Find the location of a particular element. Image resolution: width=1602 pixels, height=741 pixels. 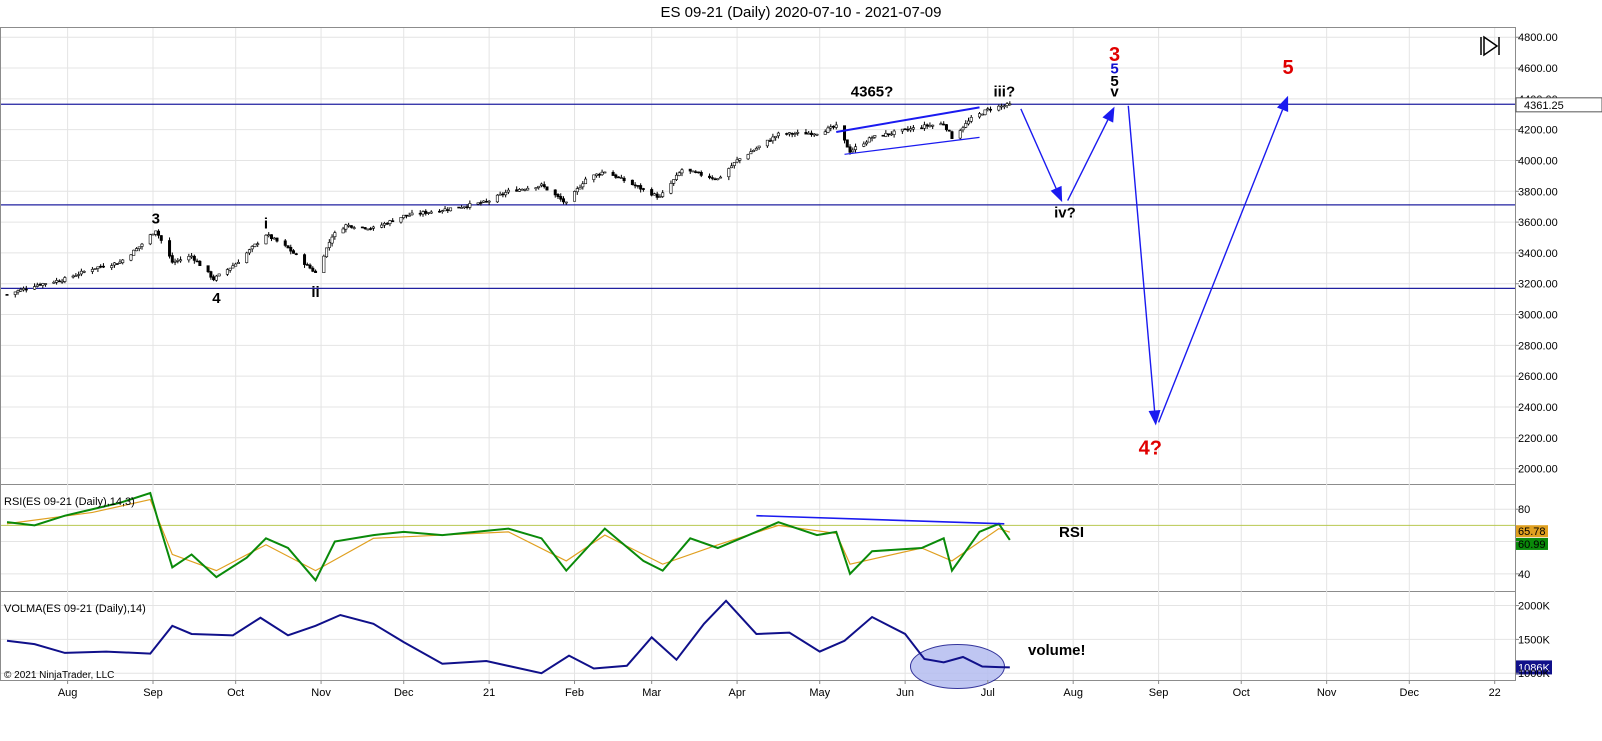

price-y-tick-label: 2000.00 is located at coordinates (1538, 470).